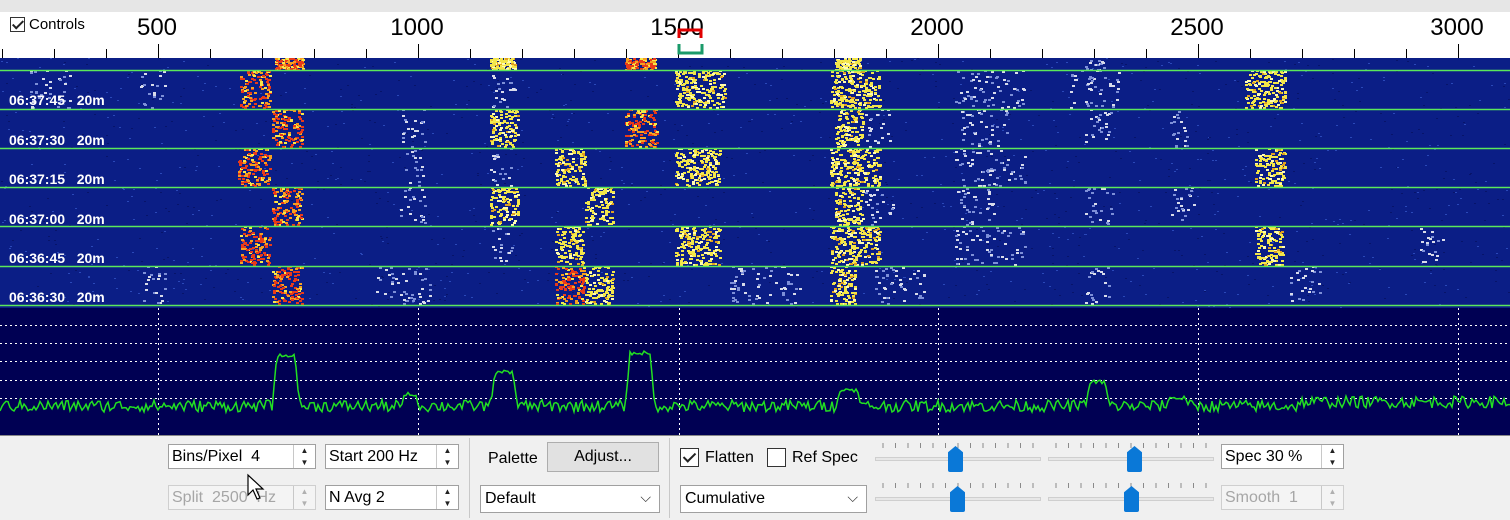 The height and width of the screenshot is (520, 1510). Describe the element at coordinates (513, 459) in the screenshot. I see `palette-label: Palette` at that location.